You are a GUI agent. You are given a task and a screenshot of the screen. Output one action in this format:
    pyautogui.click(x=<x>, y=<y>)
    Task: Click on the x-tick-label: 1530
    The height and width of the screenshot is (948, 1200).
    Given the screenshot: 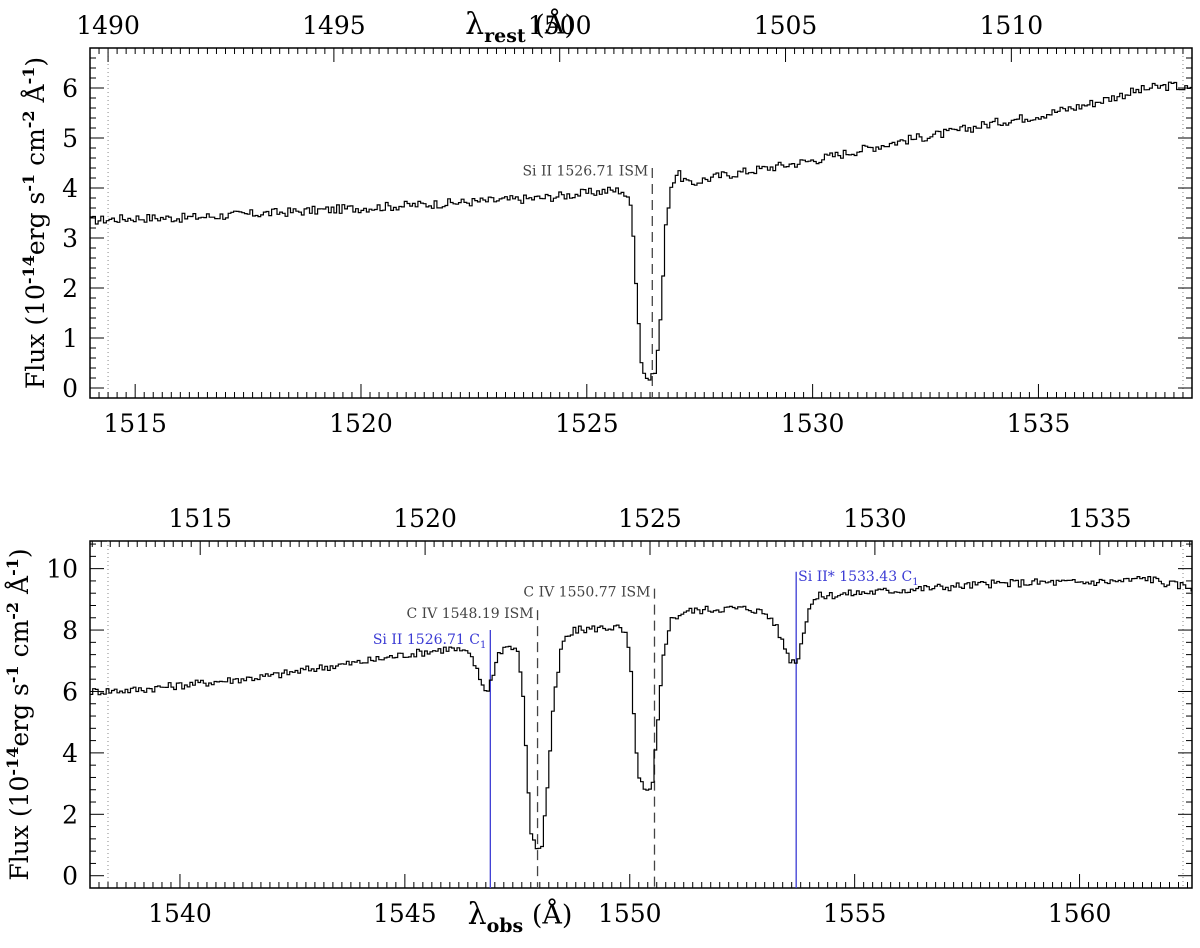 What is the action you would take?
    pyautogui.click(x=813, y=423)
    